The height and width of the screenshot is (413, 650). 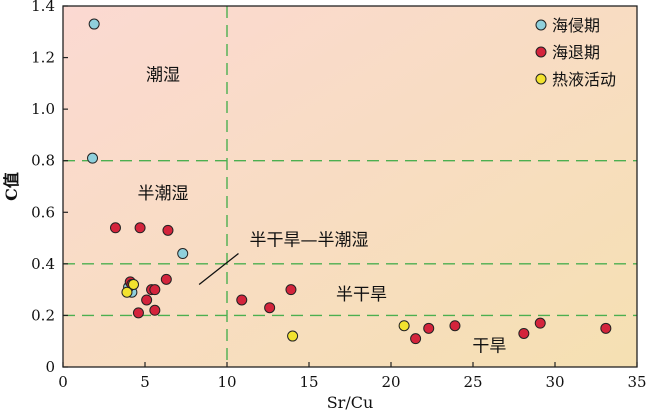 What do you see at coordinates (390, 382) in the screenshot?
I see `x-tick-label: 20` at bounding box center [390, 382].